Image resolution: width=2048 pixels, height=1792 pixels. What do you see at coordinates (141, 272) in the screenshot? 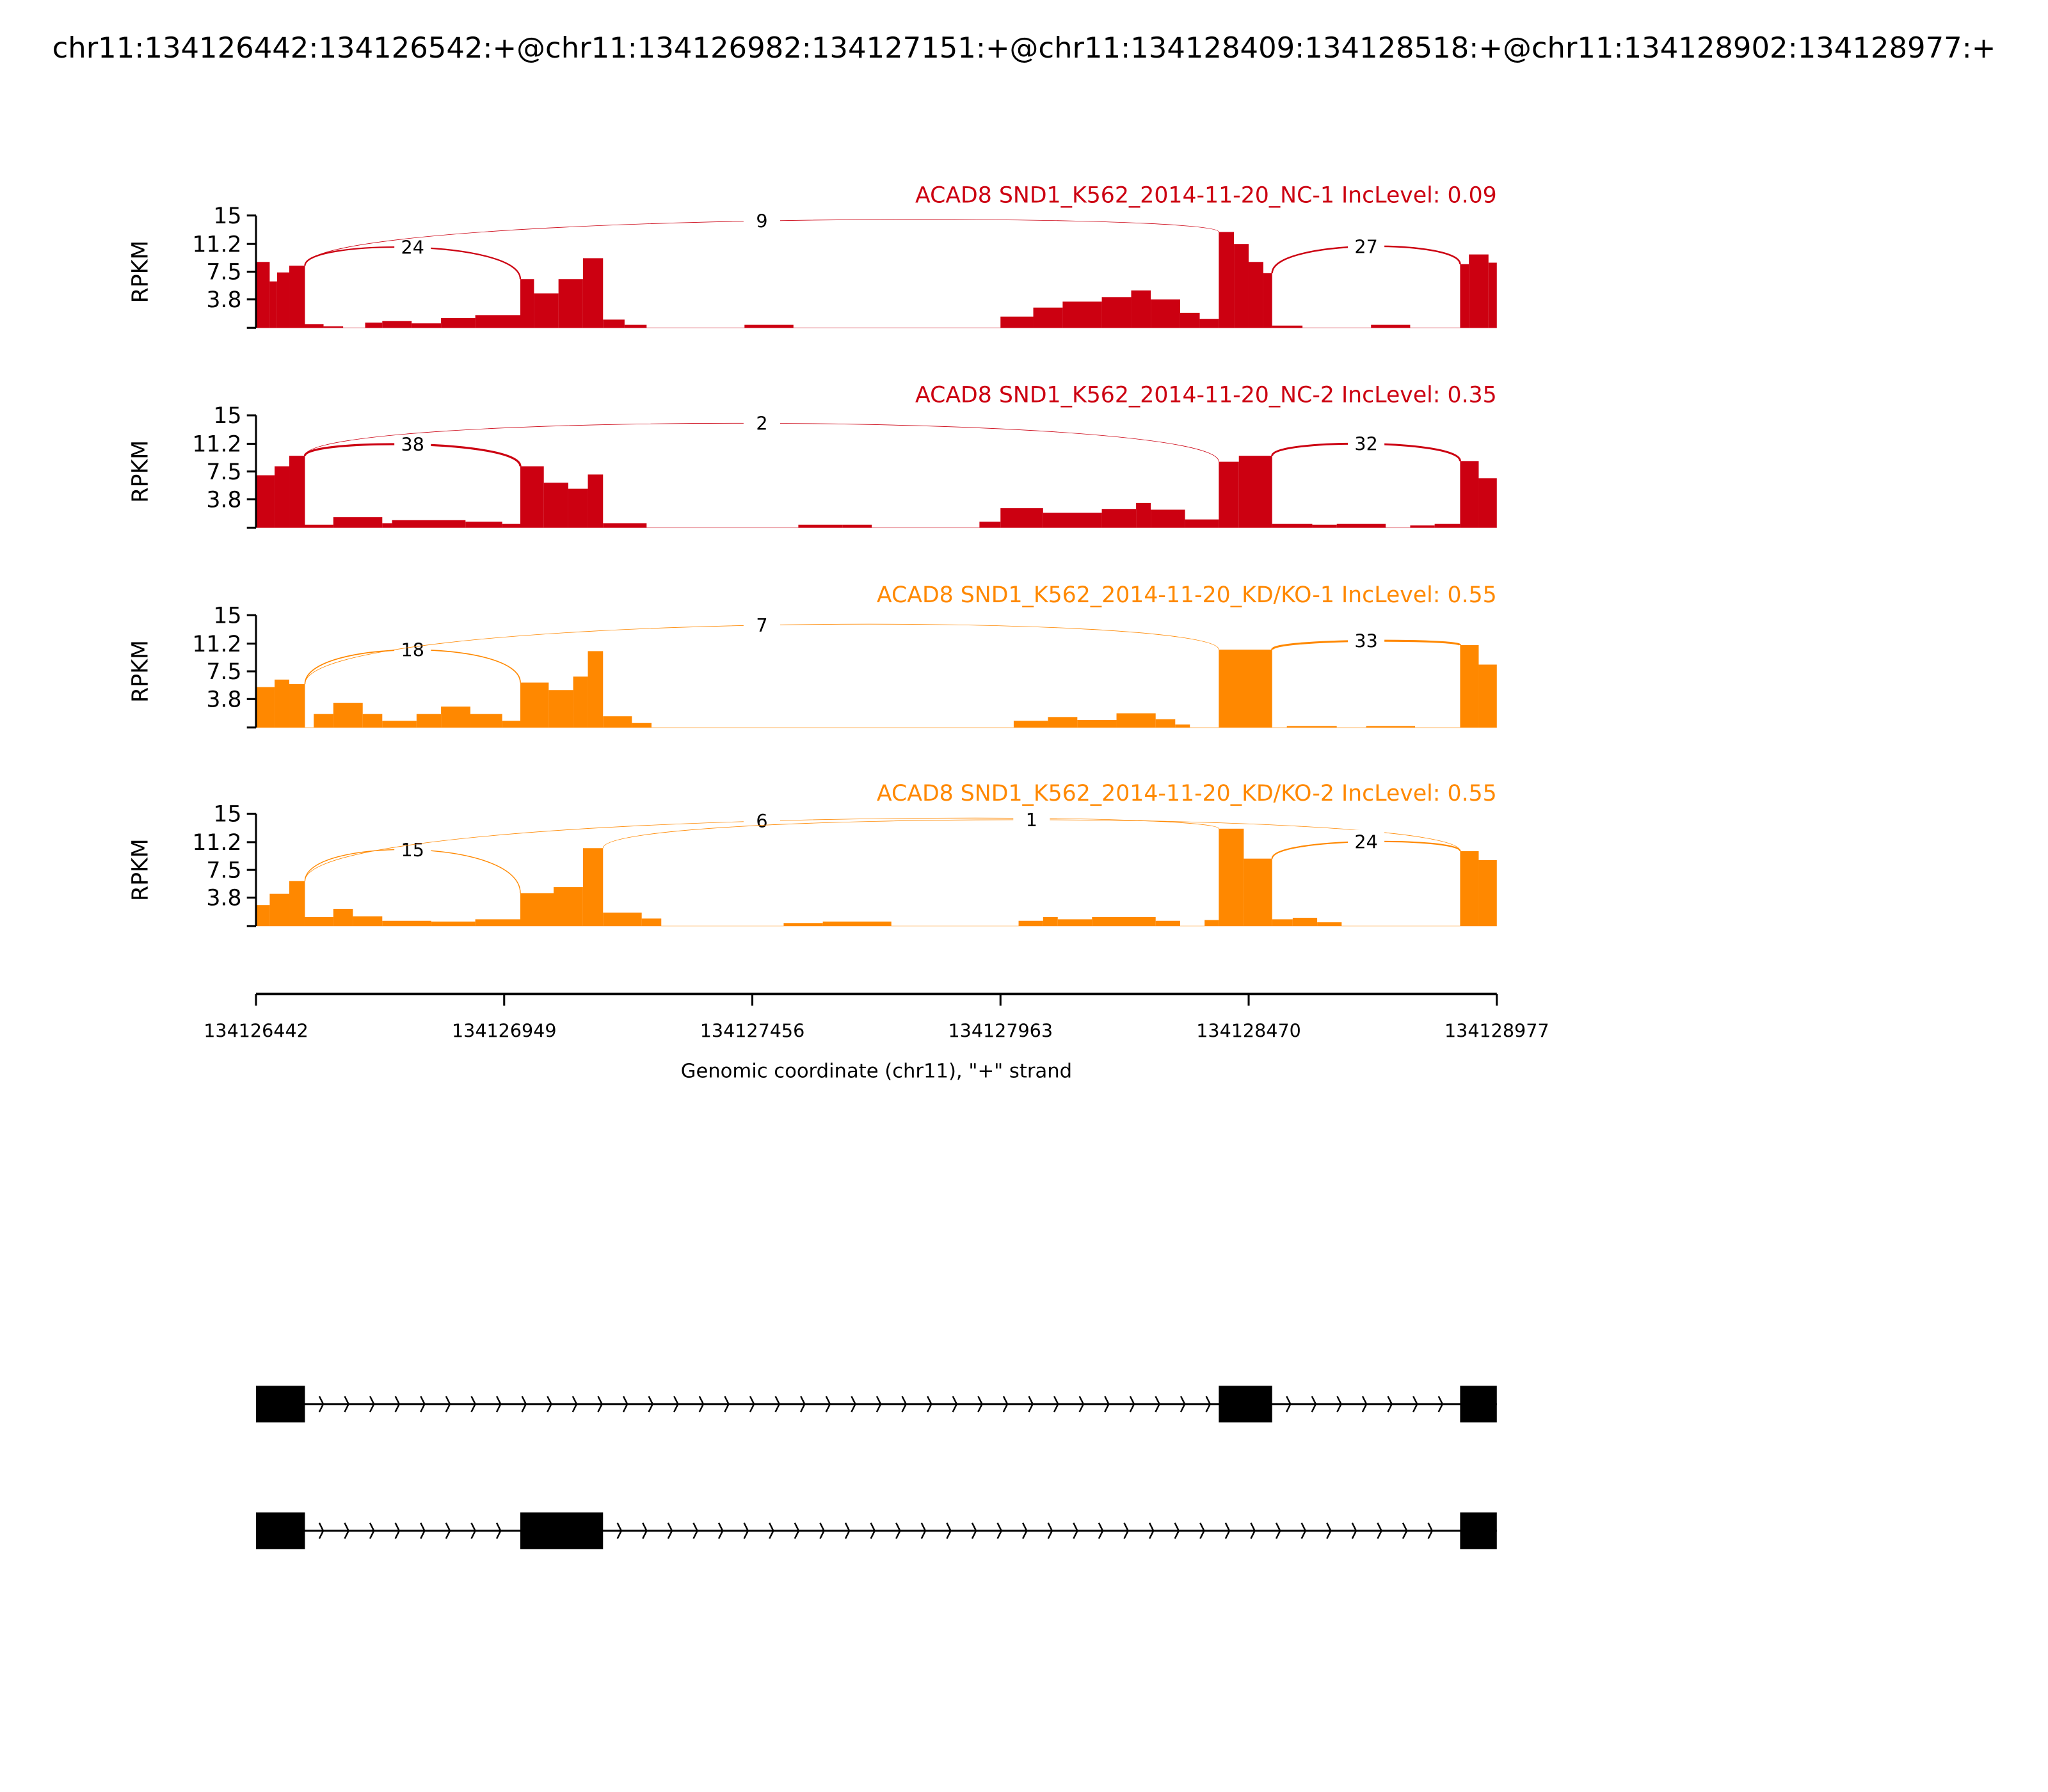
I see `y-axis-label: RPKM` at bounding box center [141, 272].